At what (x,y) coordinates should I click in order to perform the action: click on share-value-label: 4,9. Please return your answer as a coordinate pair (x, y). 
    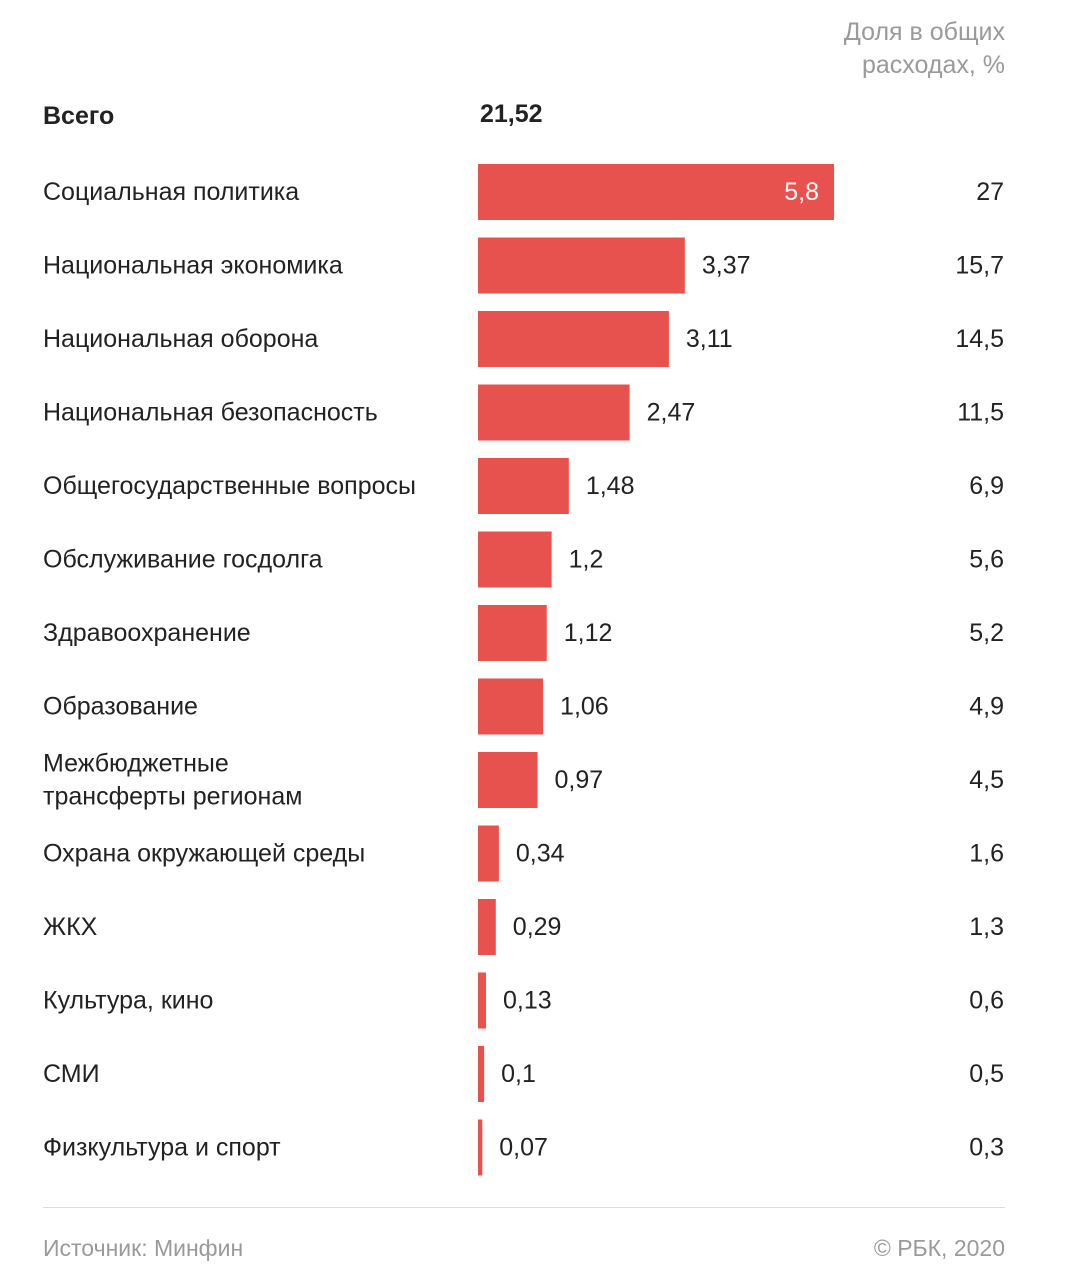
    Looking at the image, I should click on (986, 707).